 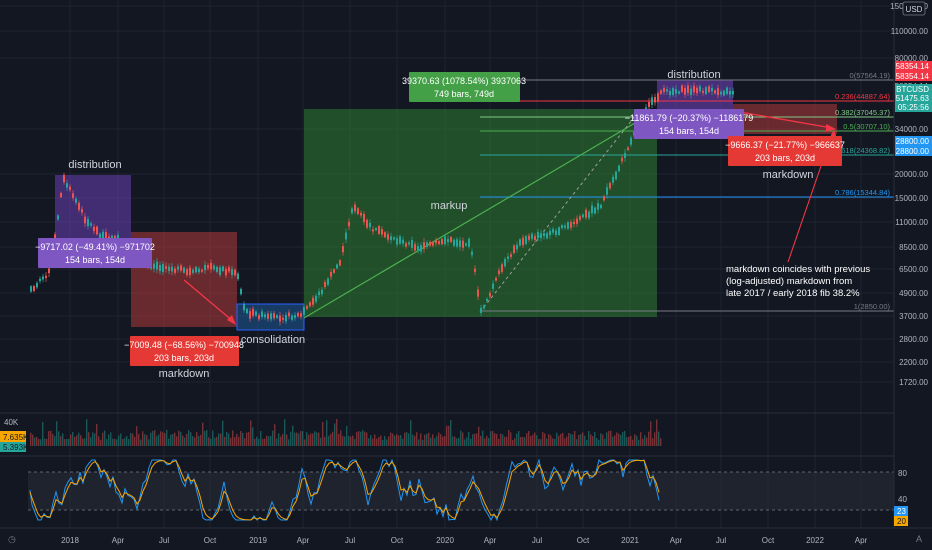 I want to click on time-tick-label: Oct, so click(x=768, y=540).